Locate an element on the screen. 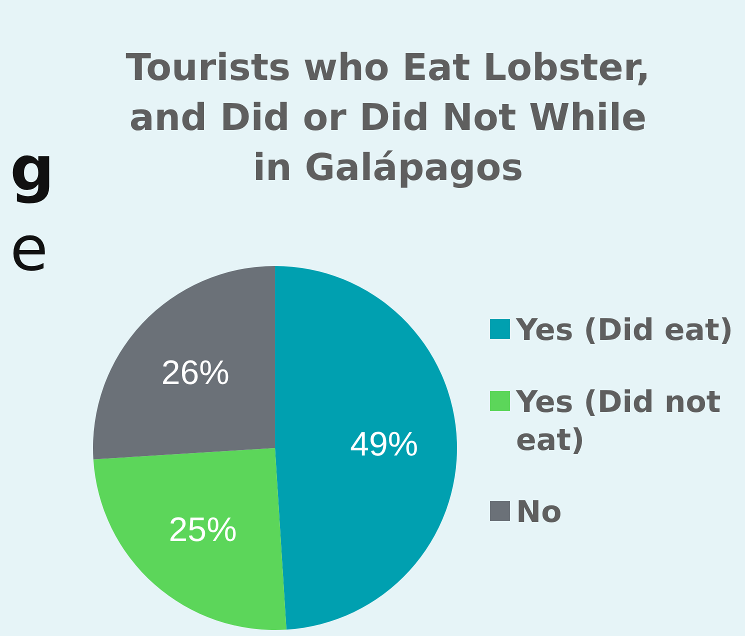 The image size is (745, 636). data-label: 26% is located at coordinates (195, 373).